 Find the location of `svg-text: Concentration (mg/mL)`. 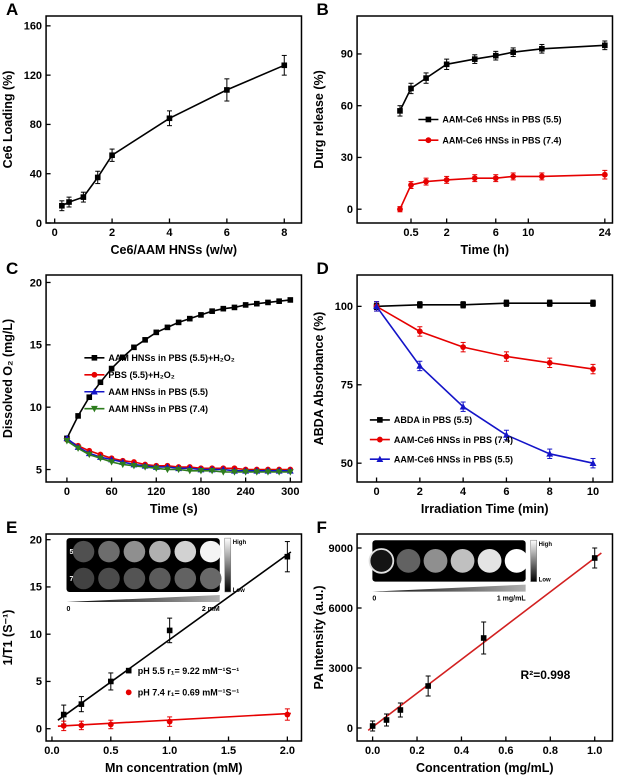

svg-text: Concentration (mg/mL) is located at coordinates (484, 768).